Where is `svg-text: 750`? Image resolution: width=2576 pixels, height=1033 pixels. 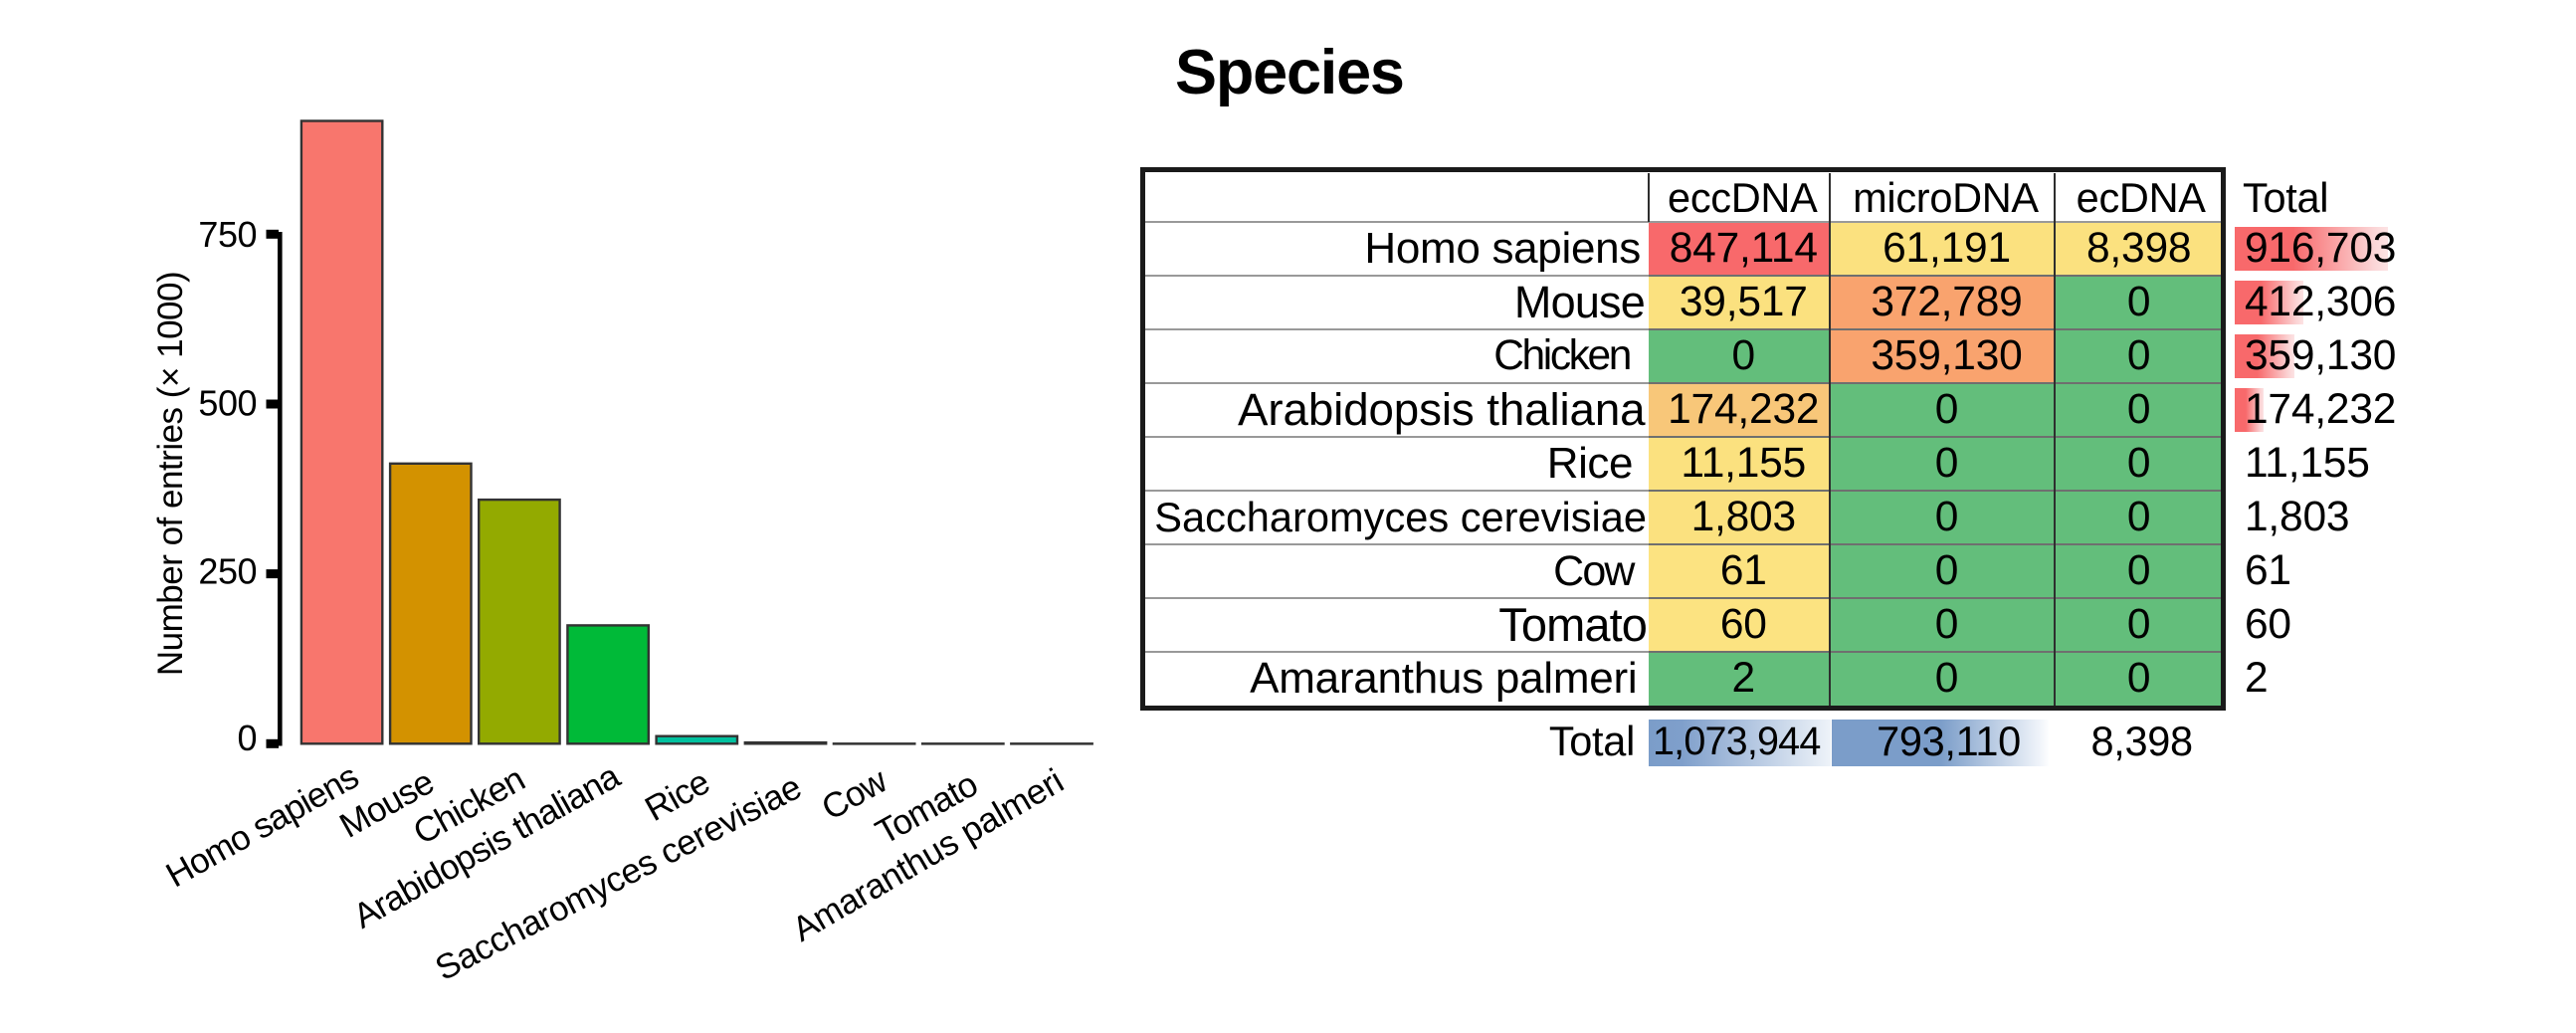
svg-text: 750 is located at coordinates (227, 234).